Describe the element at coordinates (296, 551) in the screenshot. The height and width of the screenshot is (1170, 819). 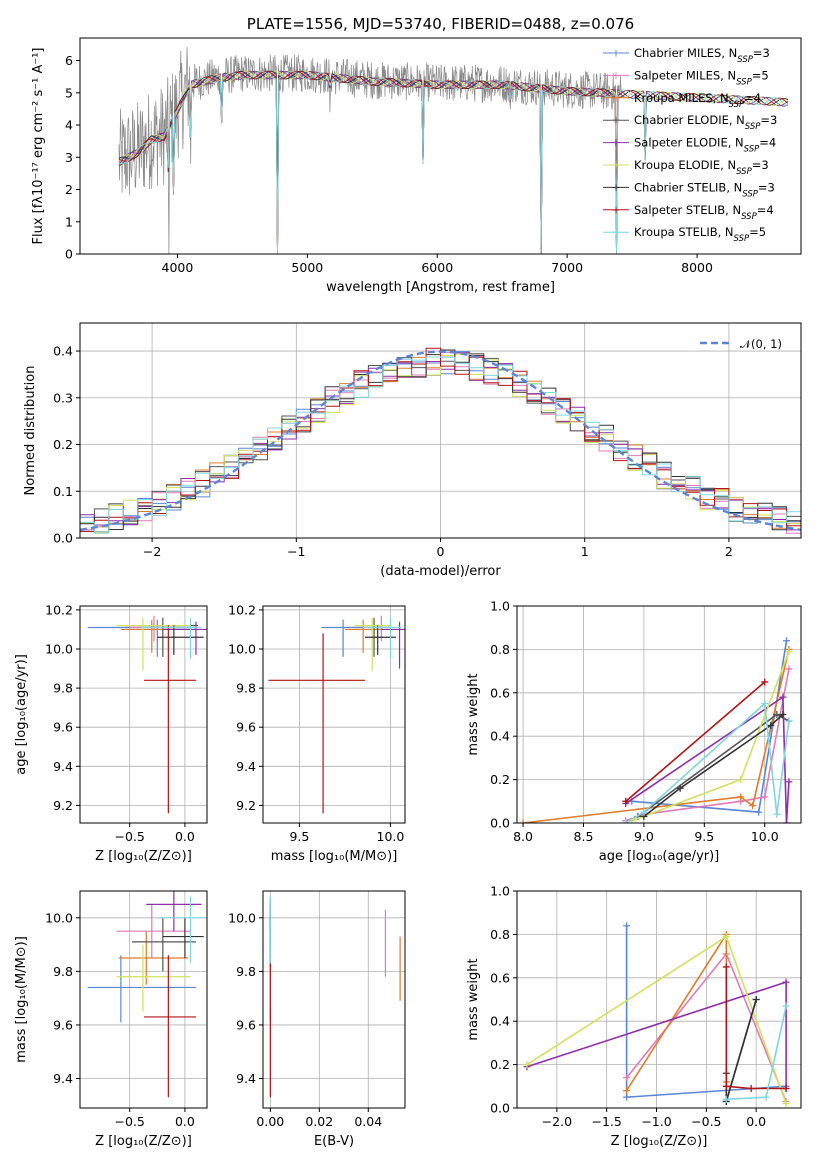
I see `x-tick-label: −1` at that location.